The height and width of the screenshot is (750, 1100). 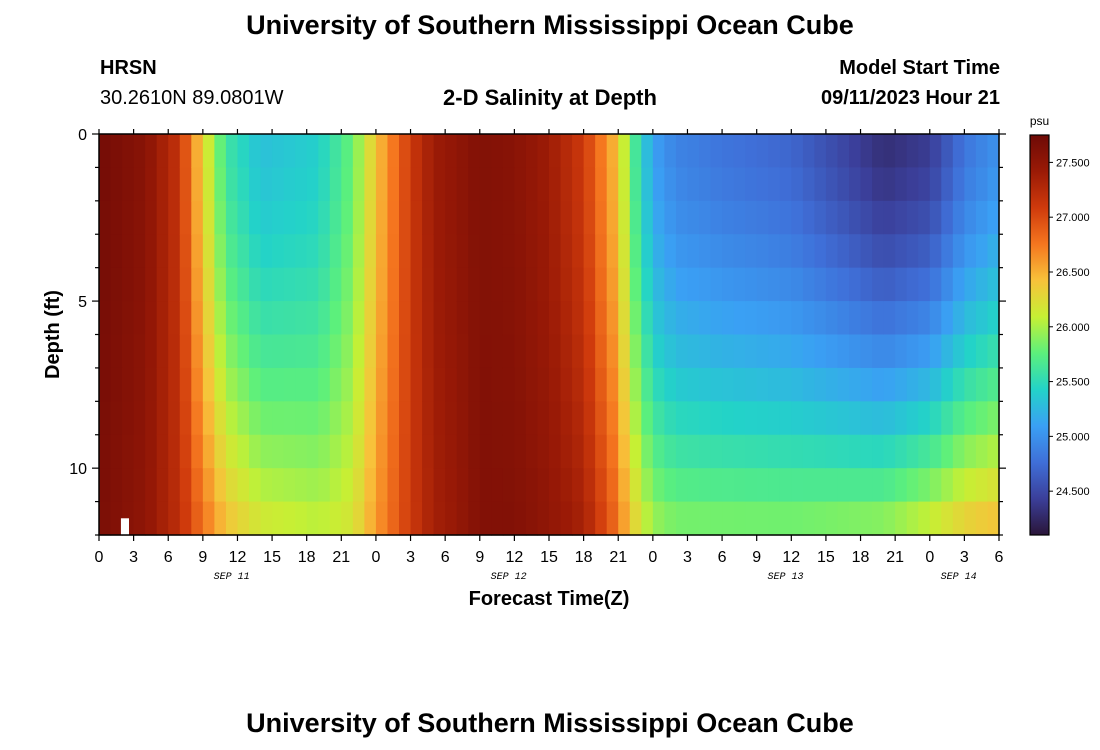 What do you see at coordinates (168, 557) in the screenshot?
I see `x-tick-label: 6` at bounding box center [168, 557].